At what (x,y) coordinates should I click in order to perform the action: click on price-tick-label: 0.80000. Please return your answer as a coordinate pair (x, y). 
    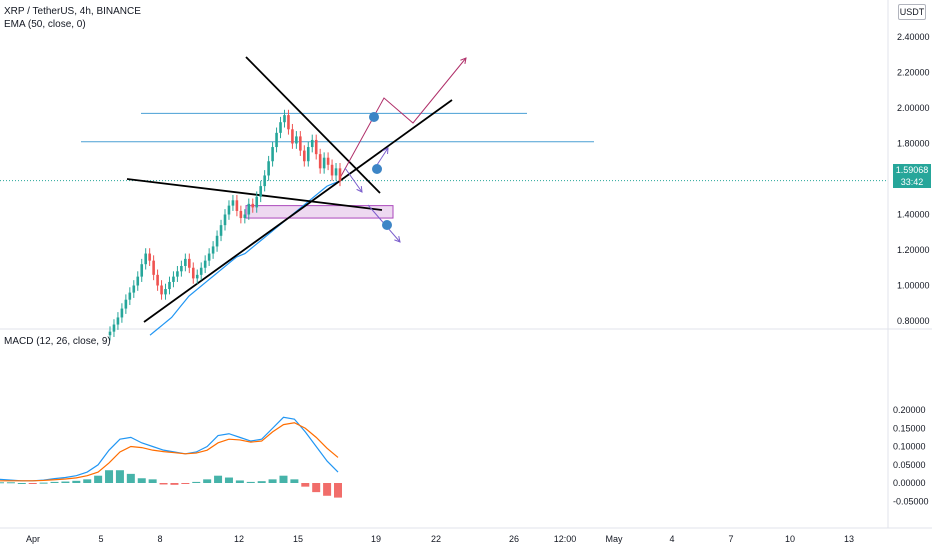
    Looking at the image, I should click on (913, 321).